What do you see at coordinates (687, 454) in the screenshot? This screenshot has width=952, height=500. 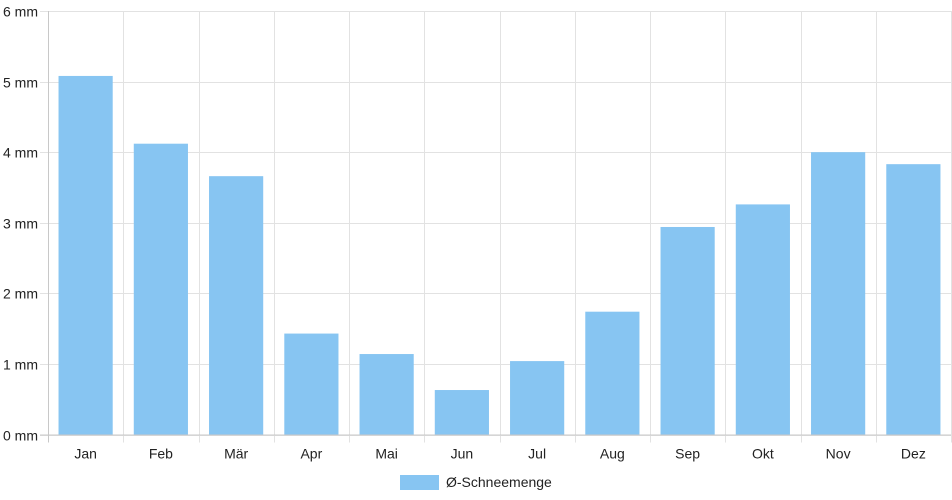 I see `x-tick-label: Sep` at bounding box center [687, 454].